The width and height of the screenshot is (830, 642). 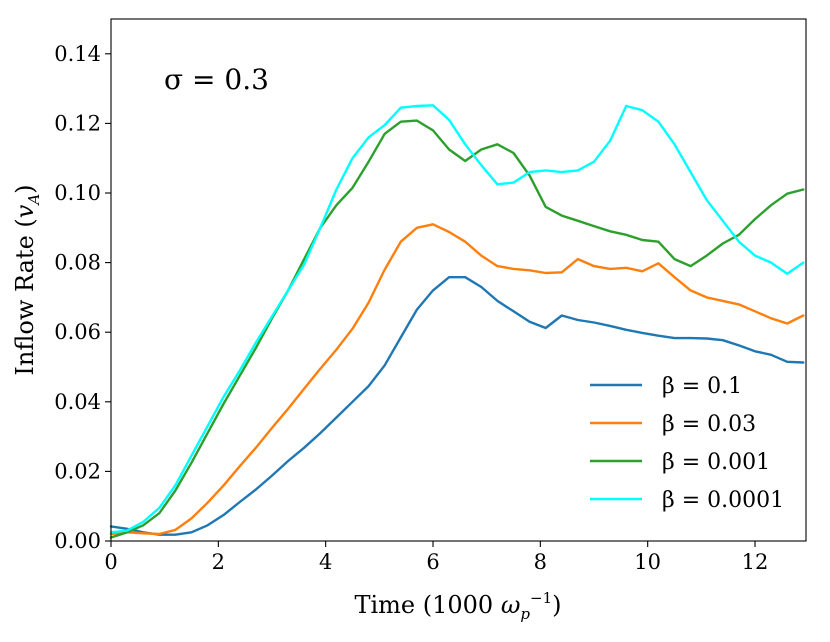 I want to click on x-axis-label: Time (1000 ωp−1), so click(x=457, y=606).